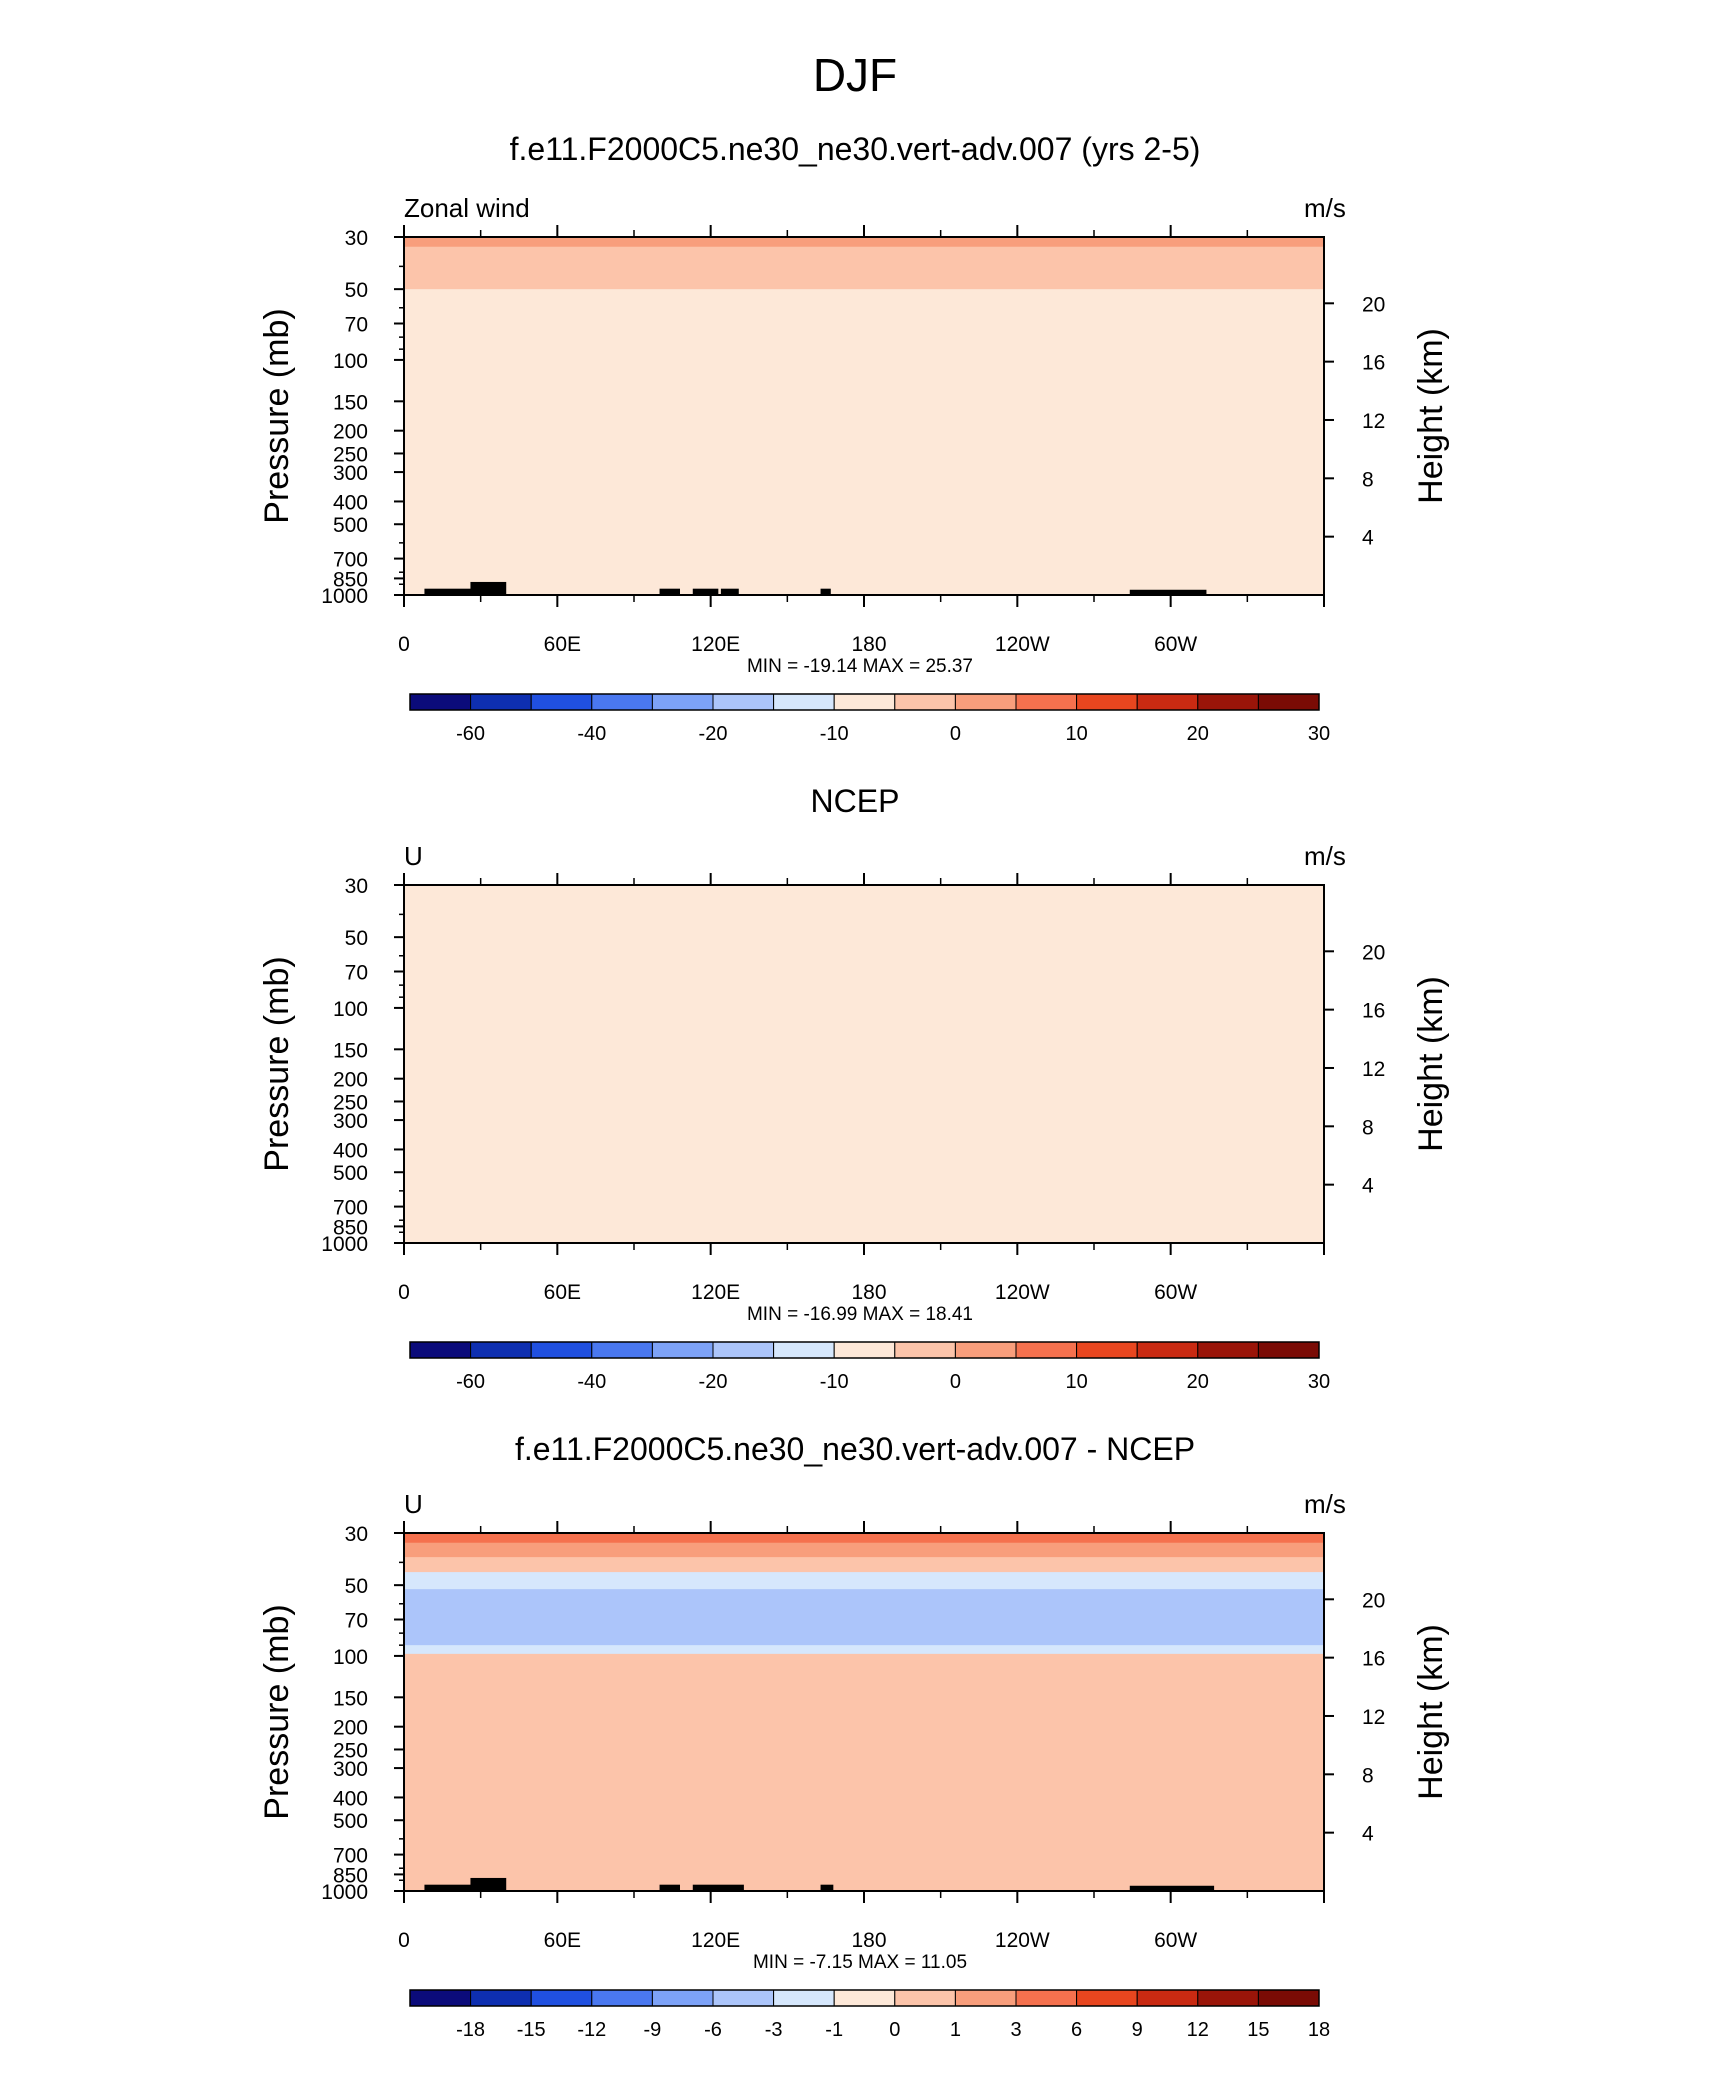 This screenshot has height=2074, width=1710. Describe the element at coordinates (869, 2015) in the screenshot. I see `colorbar: -18 -15 -12 -9 -6 -3 -1 0 1 3 6 9 12 15 18` at that location.